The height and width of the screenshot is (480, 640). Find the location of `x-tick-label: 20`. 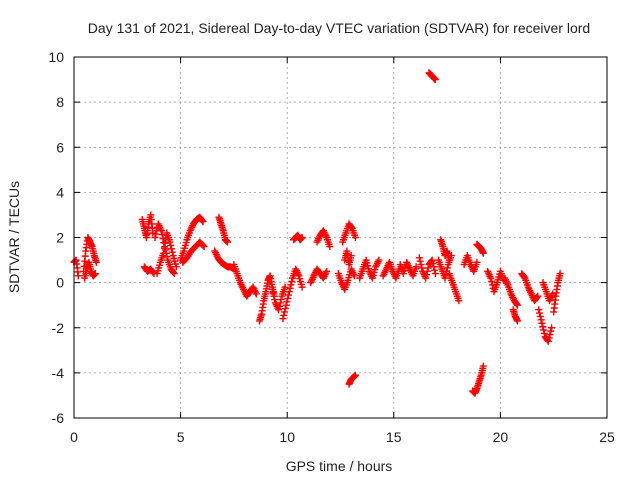

x-tick-label: 20 is located at coordinates (501, 437).